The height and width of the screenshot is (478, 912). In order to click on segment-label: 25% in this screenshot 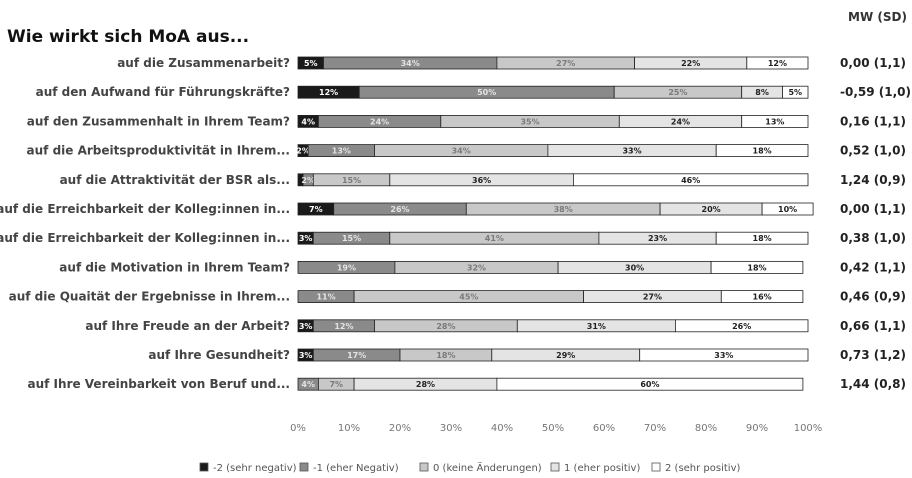, I will do `click(677, 92)`.